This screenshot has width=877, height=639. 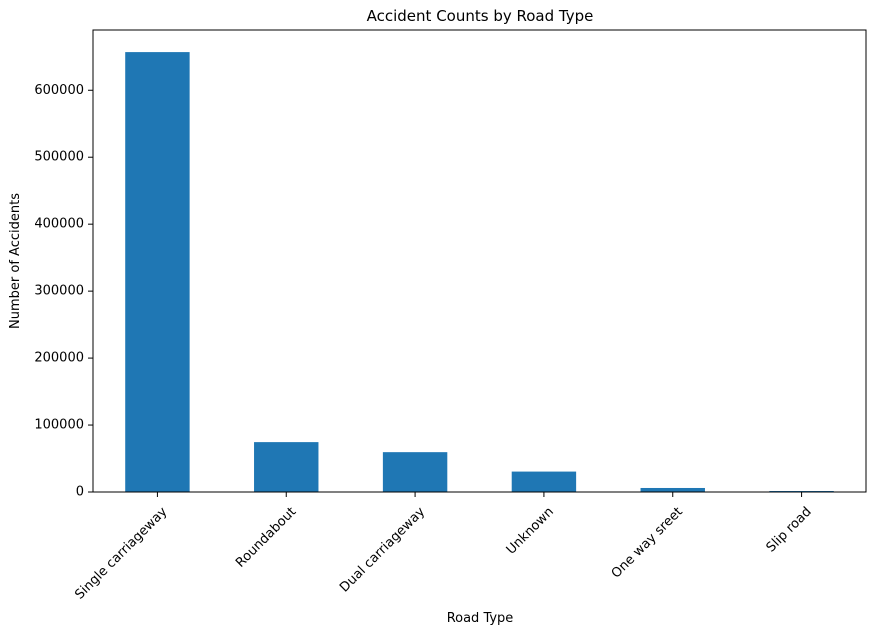 What do you see at coordinates (59, 224) in the screenshot?
I see `y-tick-label: 400000` at bounding box center [59, 224].